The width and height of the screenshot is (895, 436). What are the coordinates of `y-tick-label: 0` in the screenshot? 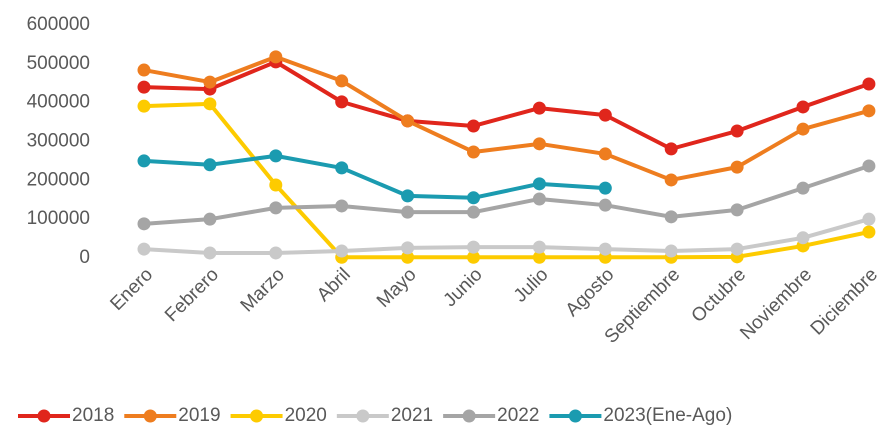 It's located at (84, 257).